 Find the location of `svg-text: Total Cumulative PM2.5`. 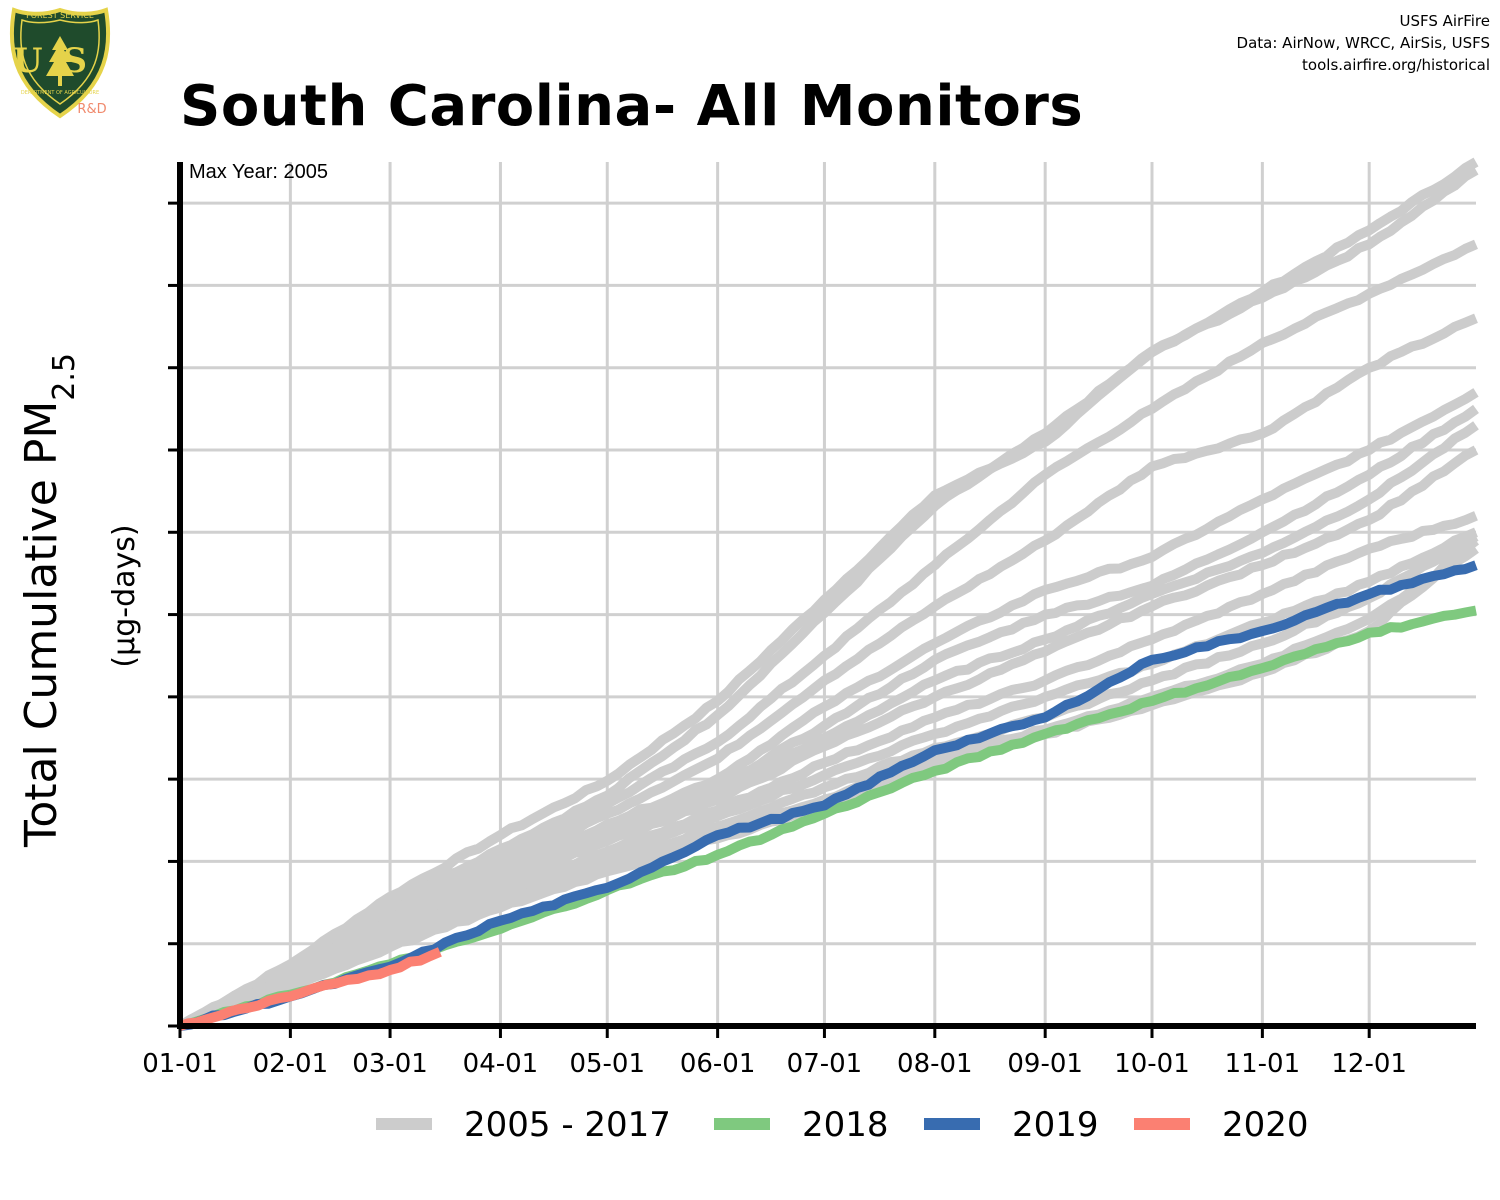

svg-text: Total Cumulative PM2.5 is located at coordinates (49, 600).